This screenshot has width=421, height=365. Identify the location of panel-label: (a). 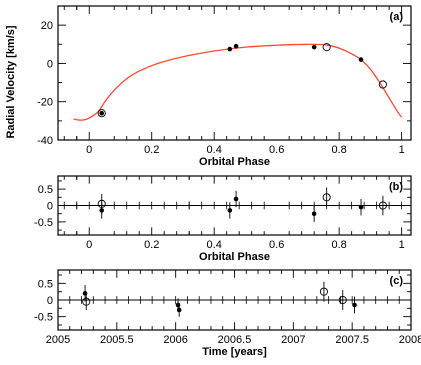
(397, 17).